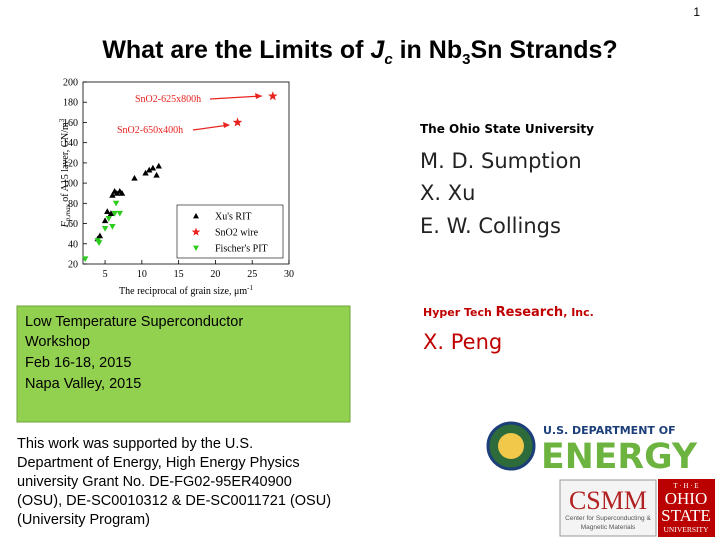  Describe the element at coordinates (70, 143) in the screenshot. I see `y-tick-label: 140` at that location.